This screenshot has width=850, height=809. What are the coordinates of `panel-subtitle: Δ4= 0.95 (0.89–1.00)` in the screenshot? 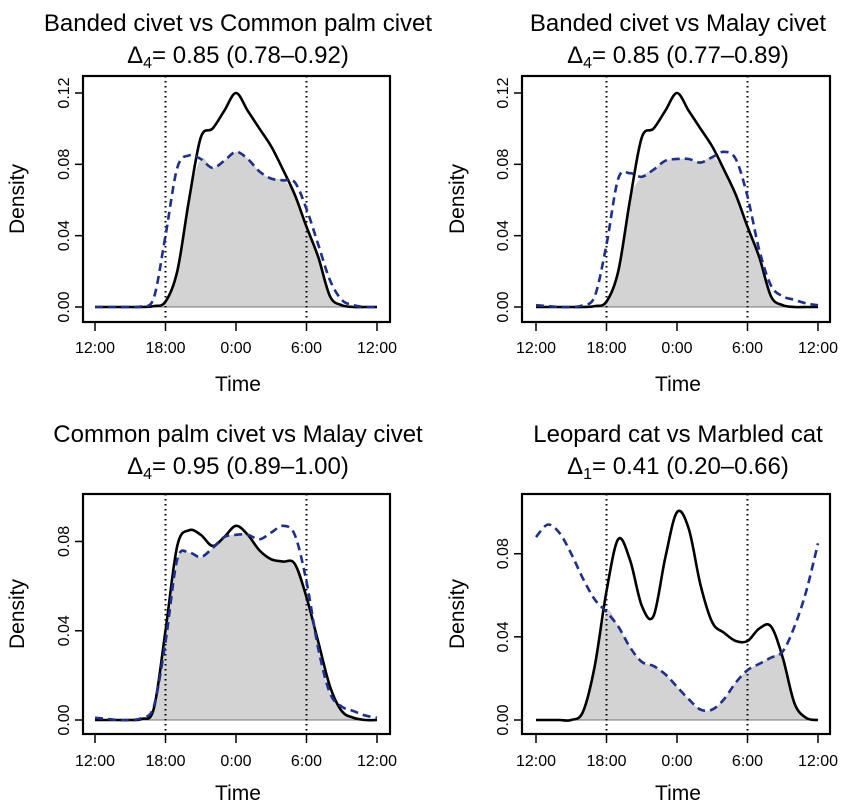 It's located at (238, 468).